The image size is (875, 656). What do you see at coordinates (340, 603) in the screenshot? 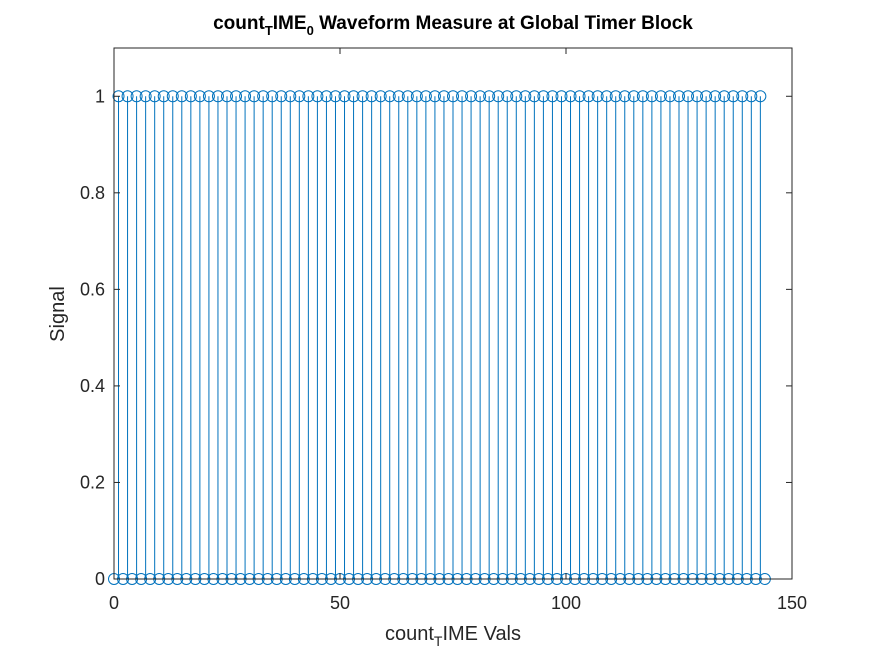
I see `x-tick-label-1: 50` at bounding box center [340, 603].